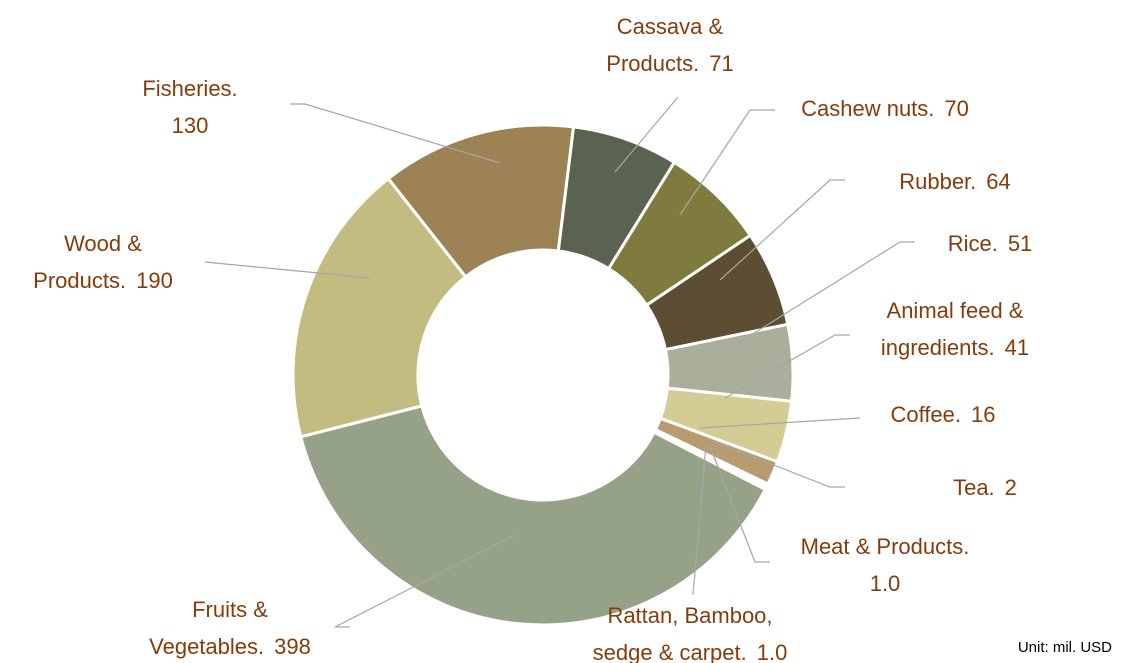  Describe the element at coordinates (90, 262) in the screenshot. I see `data-label: Wood & Products.` at that location.